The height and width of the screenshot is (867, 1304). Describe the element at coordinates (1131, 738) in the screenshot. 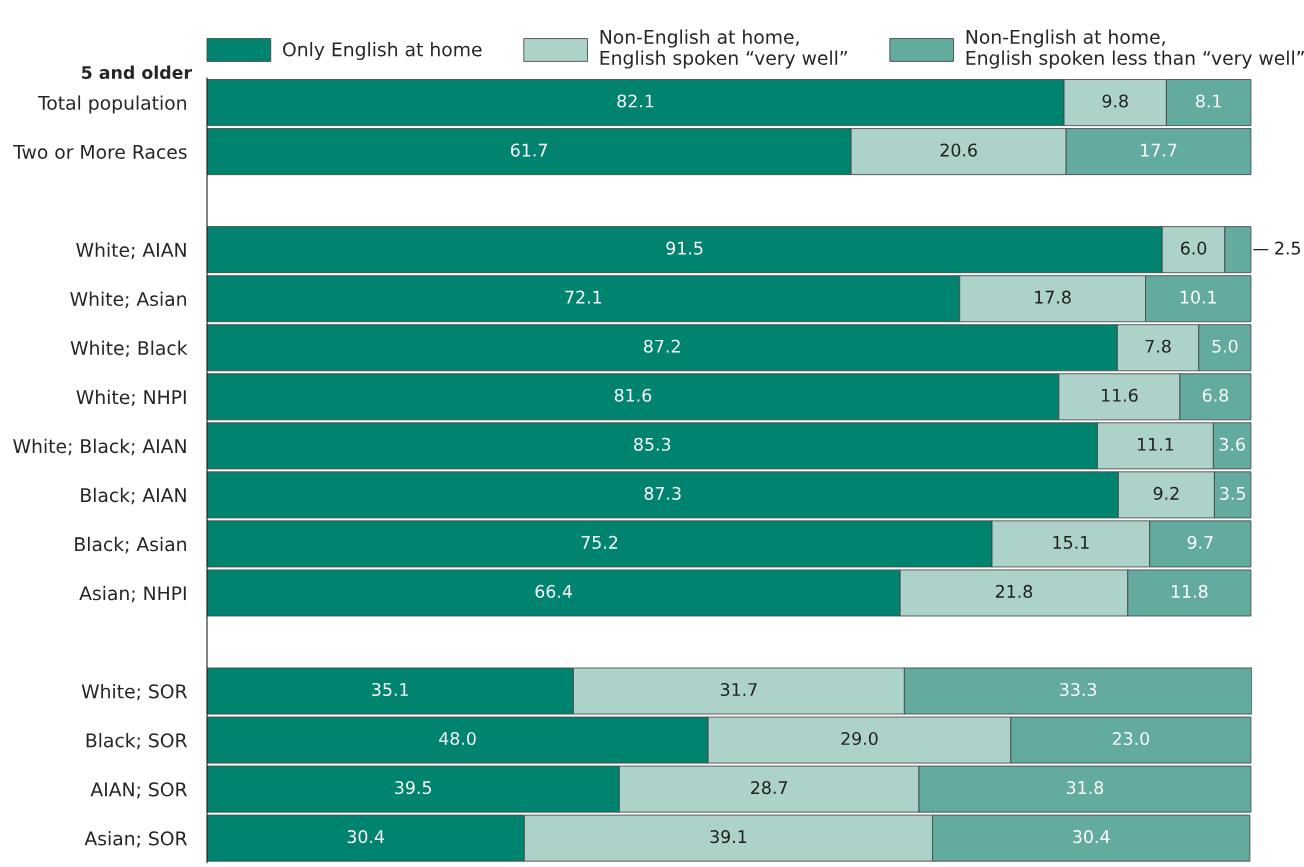

I see `data-label: 23.0` at that location.